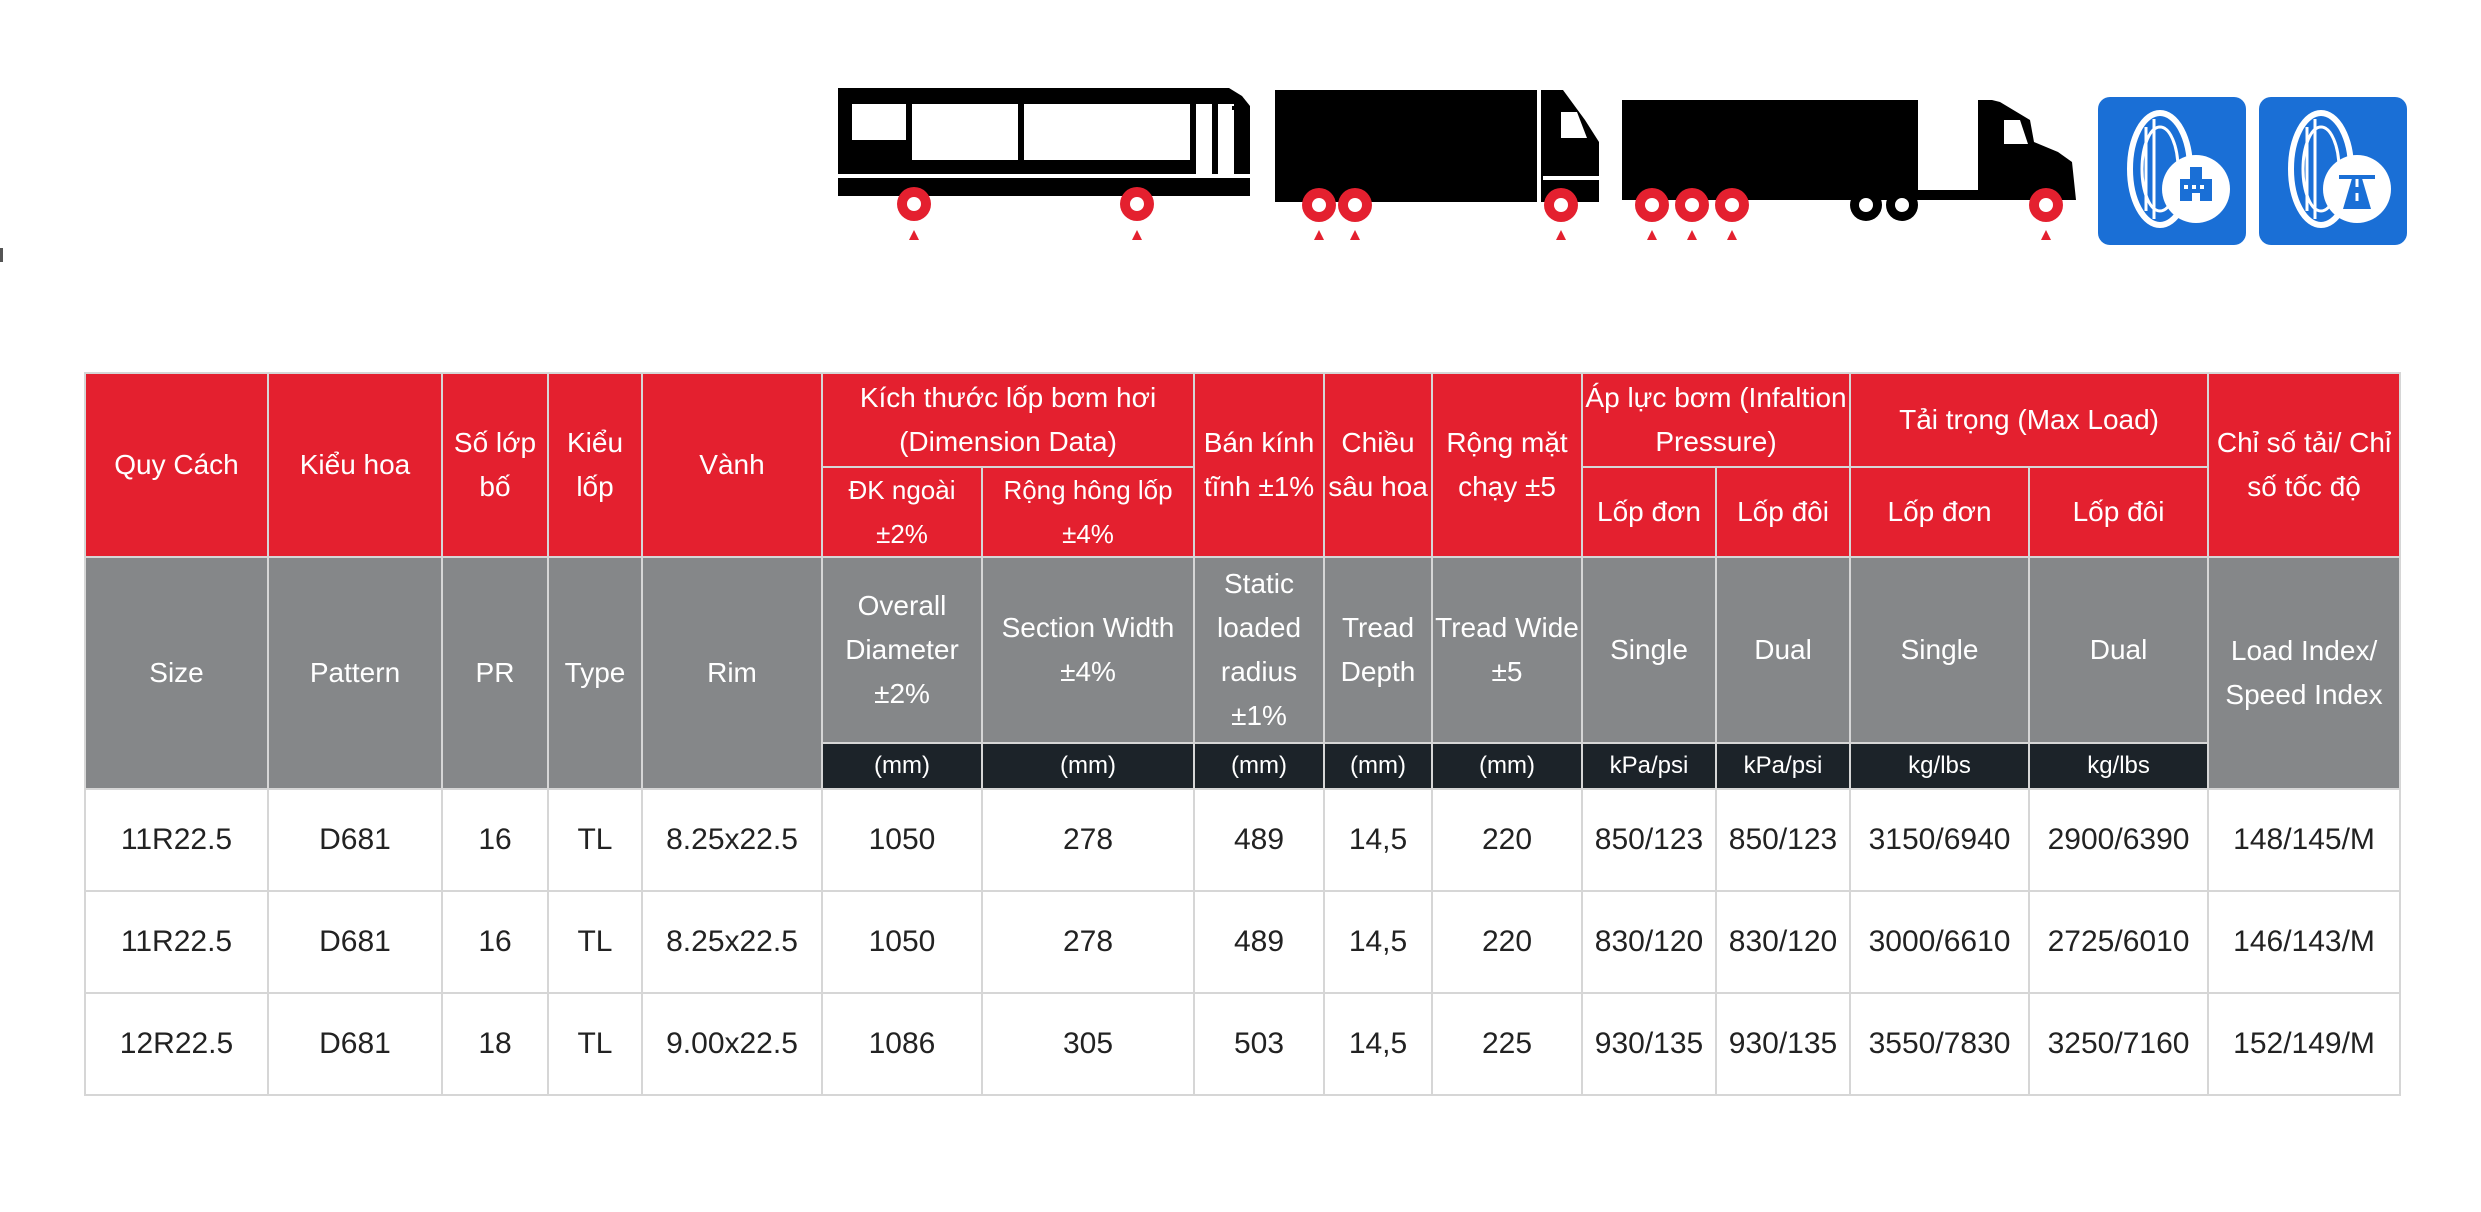 The width and height of the screenshot is (2481, 1212). Describe the element at coordinates (176, 673) in the screenshot. I see `header-size-en: Size` at that location.